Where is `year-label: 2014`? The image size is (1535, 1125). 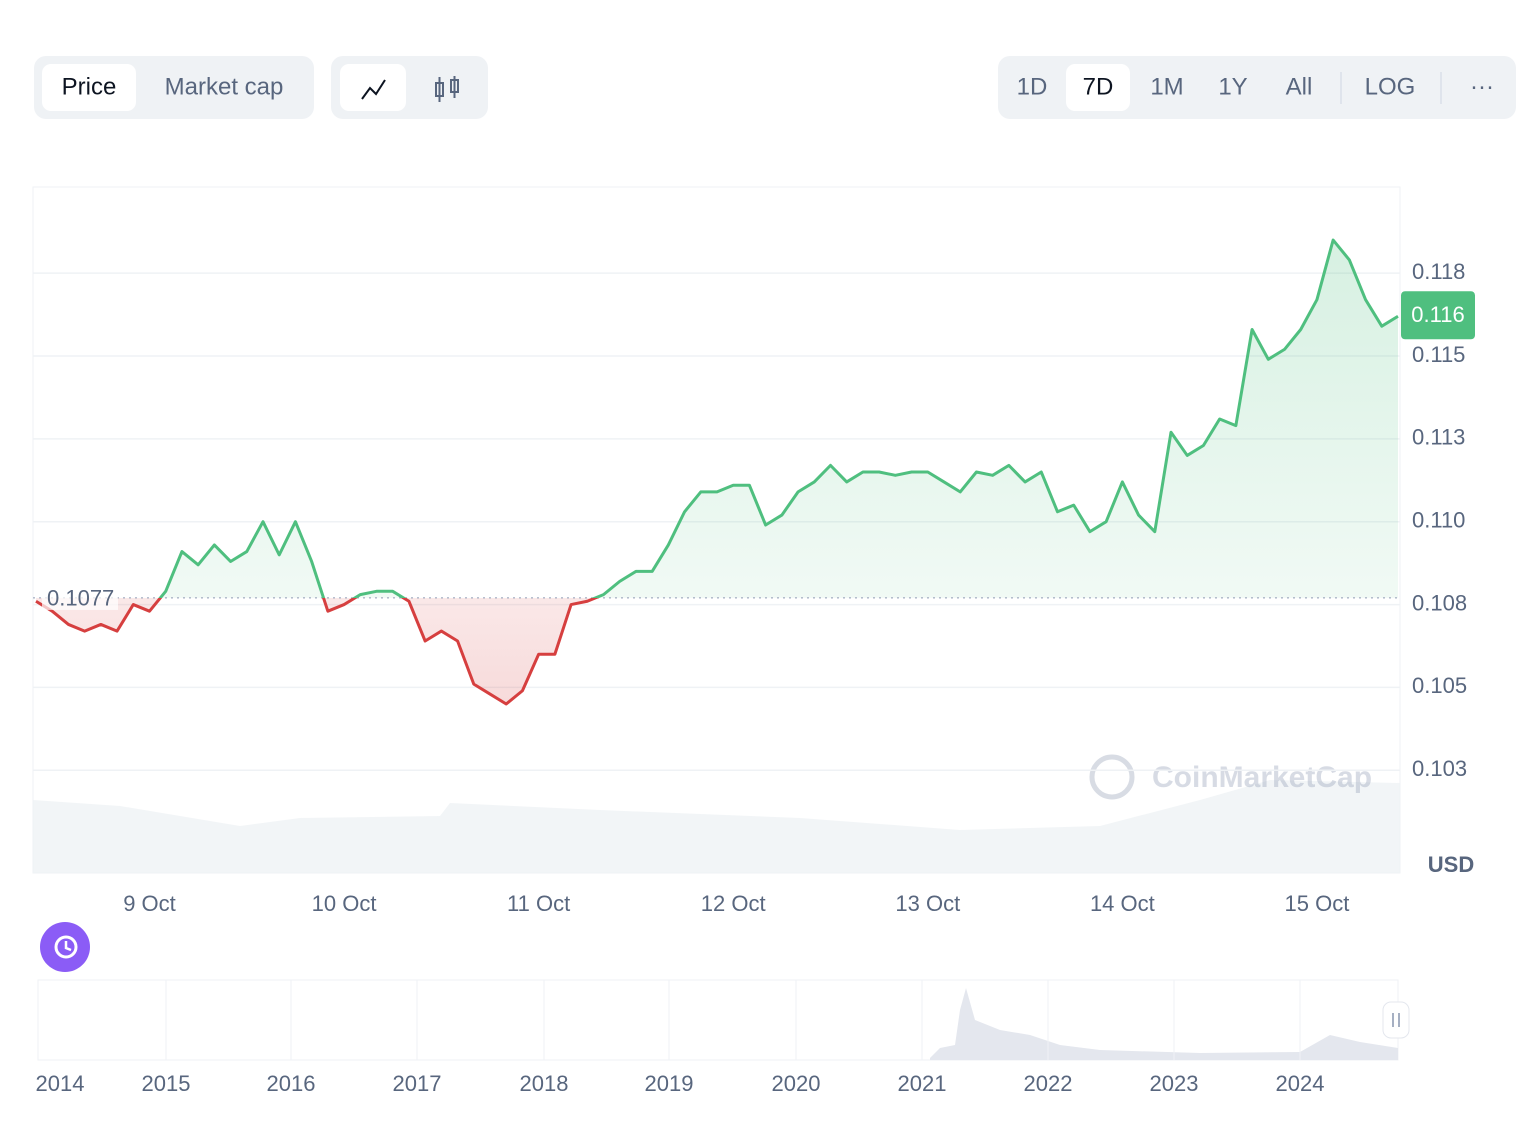
year-label: 2014 is located at coordinates (60, 1083).